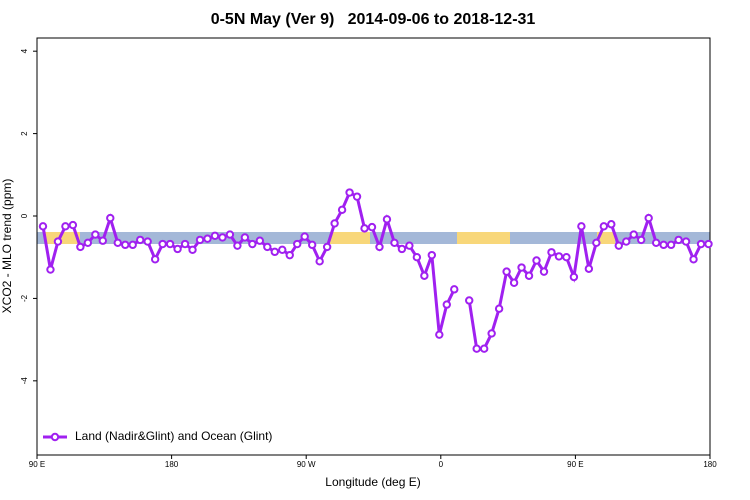 The width and height of the screenshot is (750, 500). I want to click on legend-marker, so click(55, 437).